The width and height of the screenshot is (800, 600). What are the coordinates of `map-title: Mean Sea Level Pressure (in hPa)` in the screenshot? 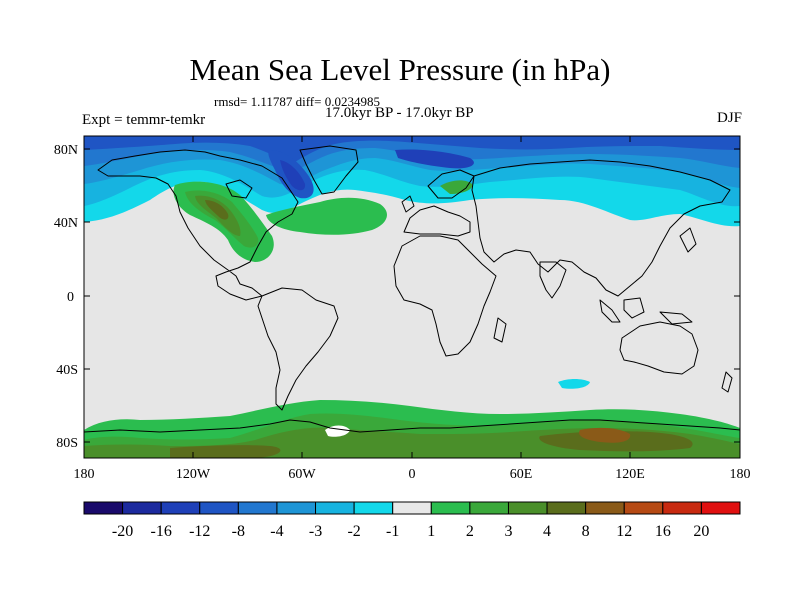 It's located at (400, 69).